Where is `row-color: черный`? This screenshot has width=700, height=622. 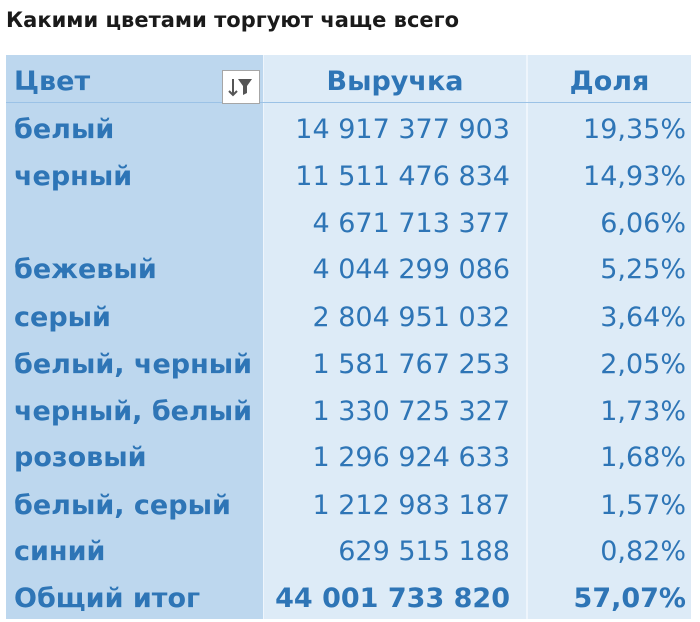 row-color: черный is located at coordinates (73, 176).